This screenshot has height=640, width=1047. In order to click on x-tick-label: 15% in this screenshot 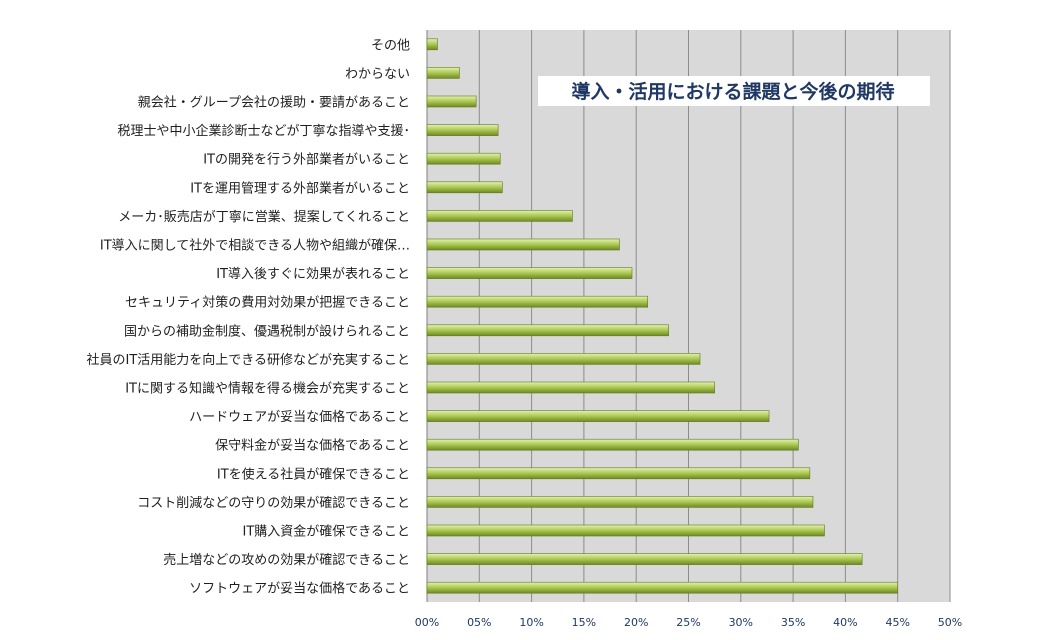, I will do `click(584, 622)`.